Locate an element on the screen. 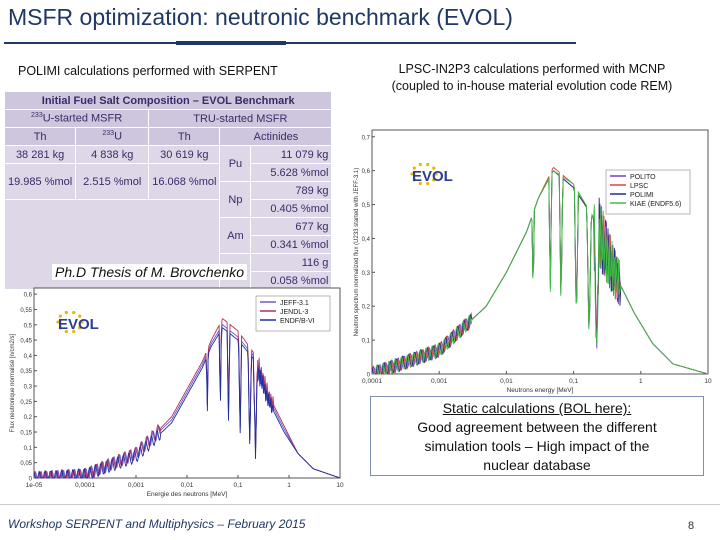 This screenshot has height=540, width=720. cell: 30 619 kg is located at coordinates (184, 154).